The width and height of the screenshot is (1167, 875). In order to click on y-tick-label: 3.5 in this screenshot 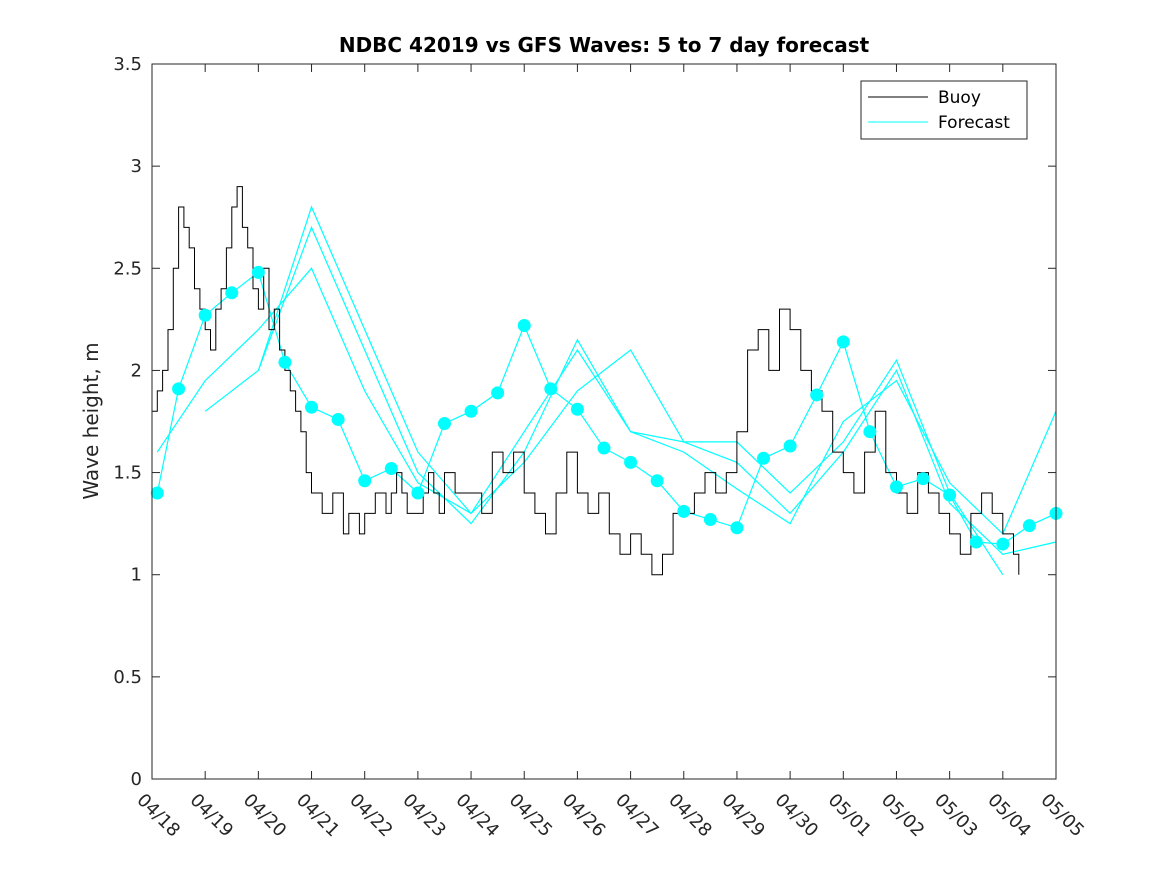, I will do `click(127, 64)`.